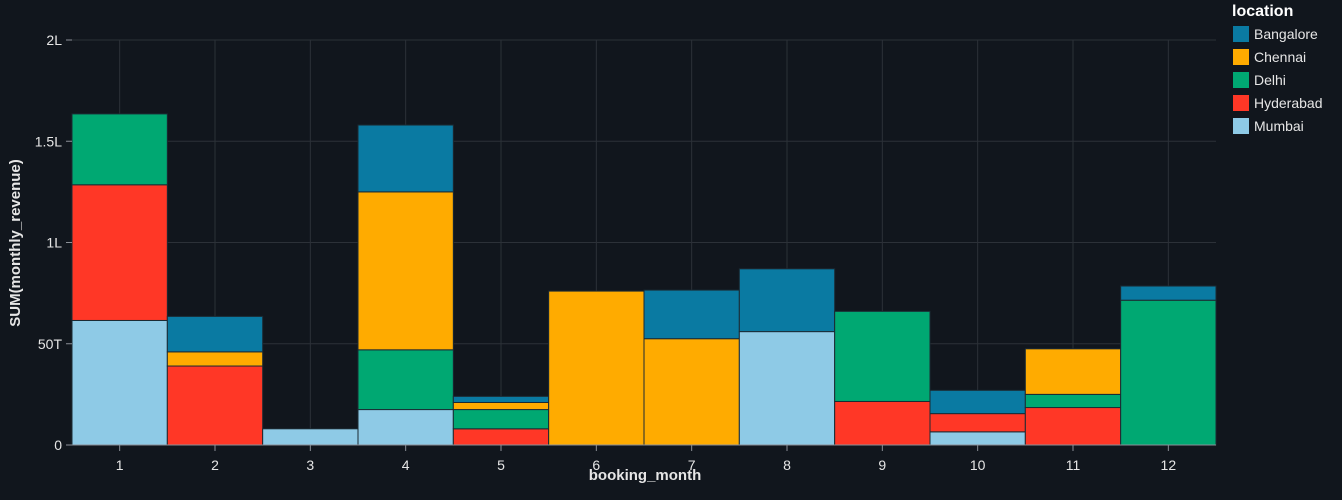 Image resolution: width=1342 pixels, height=500 pixels. Describe the element at coordinates (58, 445) in the screenshot. I see `y-tick-label: 0` at that location.